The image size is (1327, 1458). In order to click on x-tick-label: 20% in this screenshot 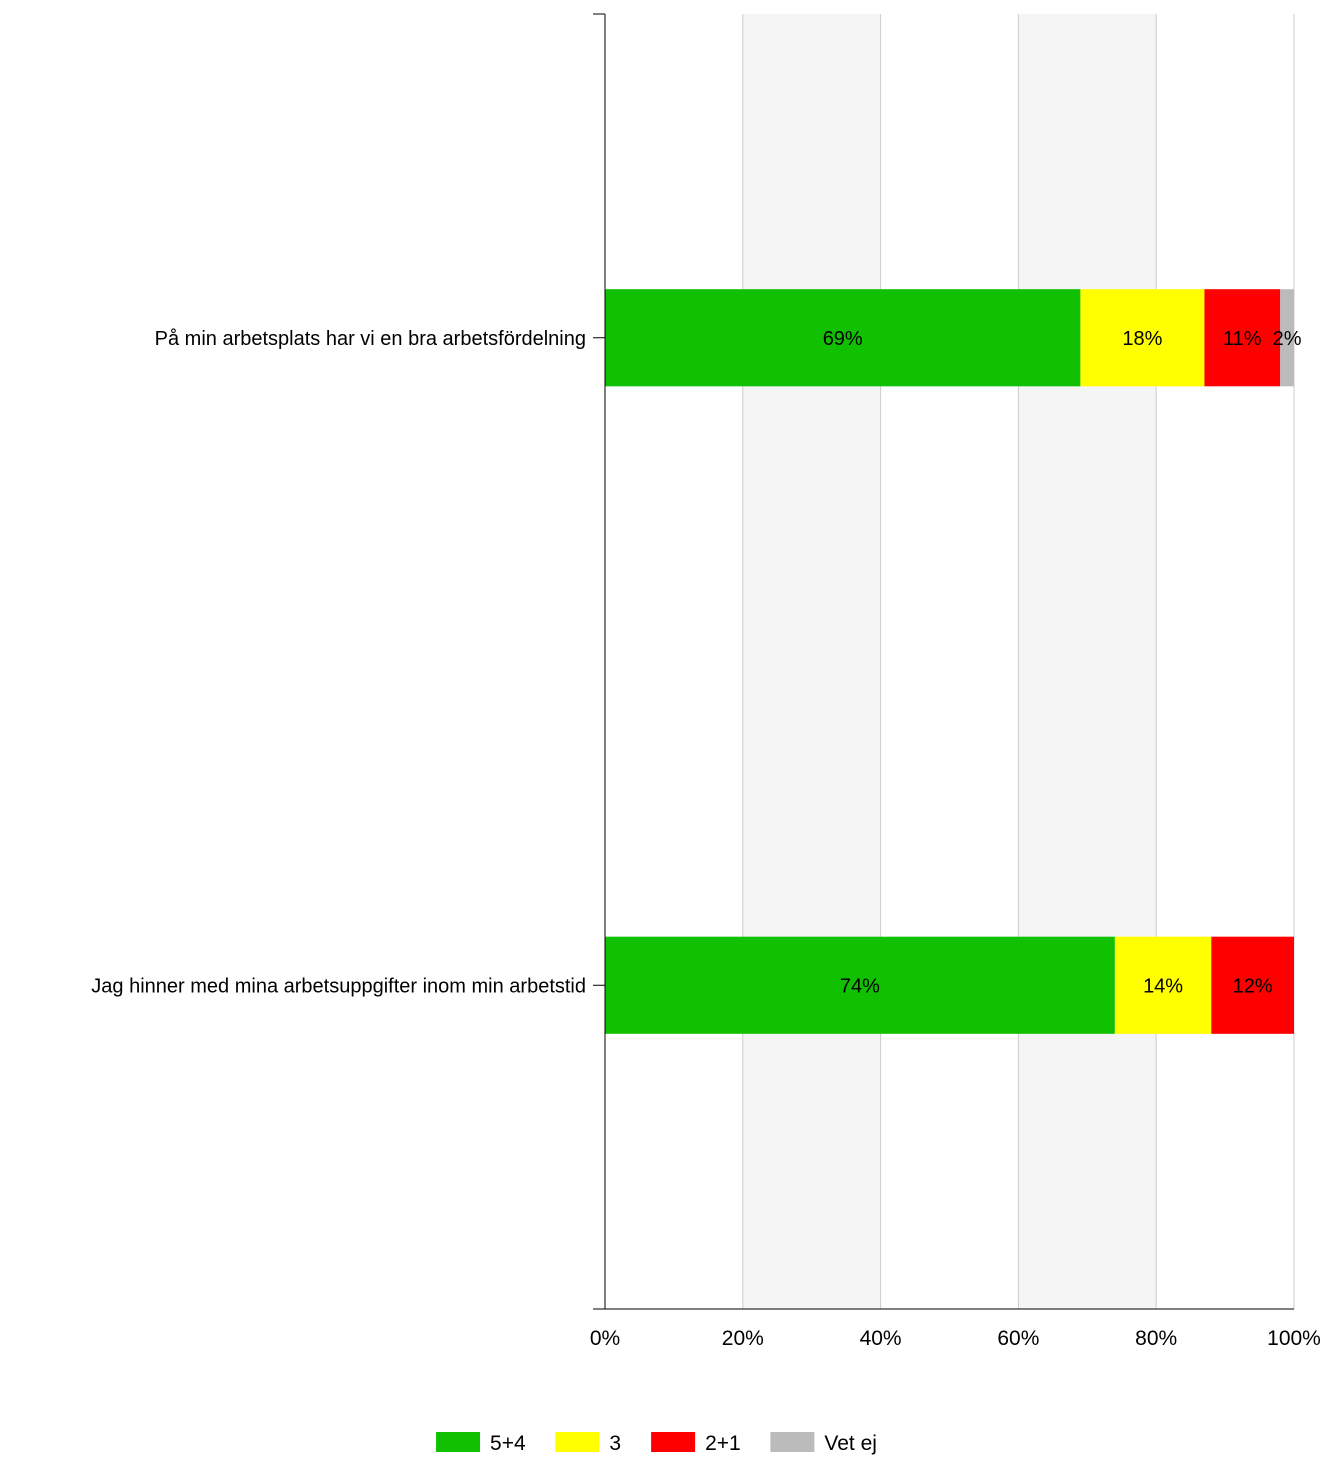, I will do `click(743, 1338)`.